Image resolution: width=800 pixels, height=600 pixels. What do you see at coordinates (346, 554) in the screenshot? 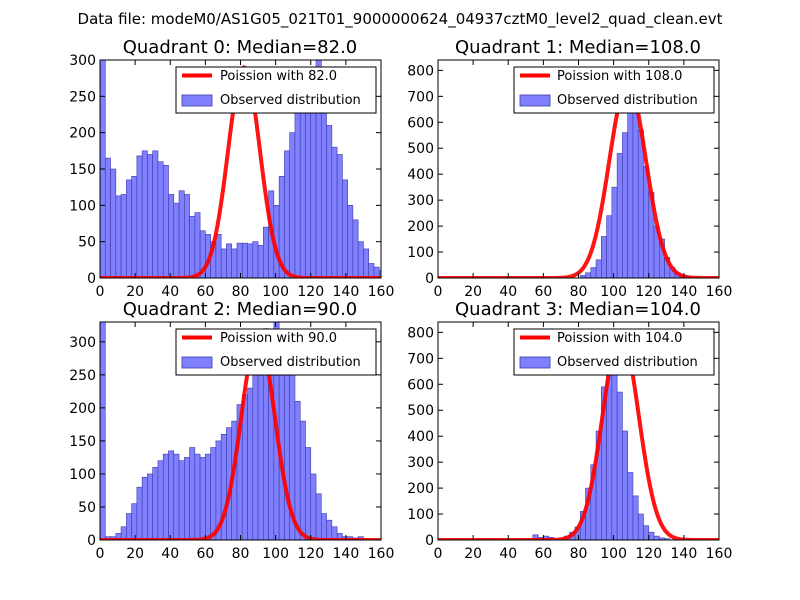
I see `quadrant-2-x-tick-label: 140` at bounding box center [346, 554].